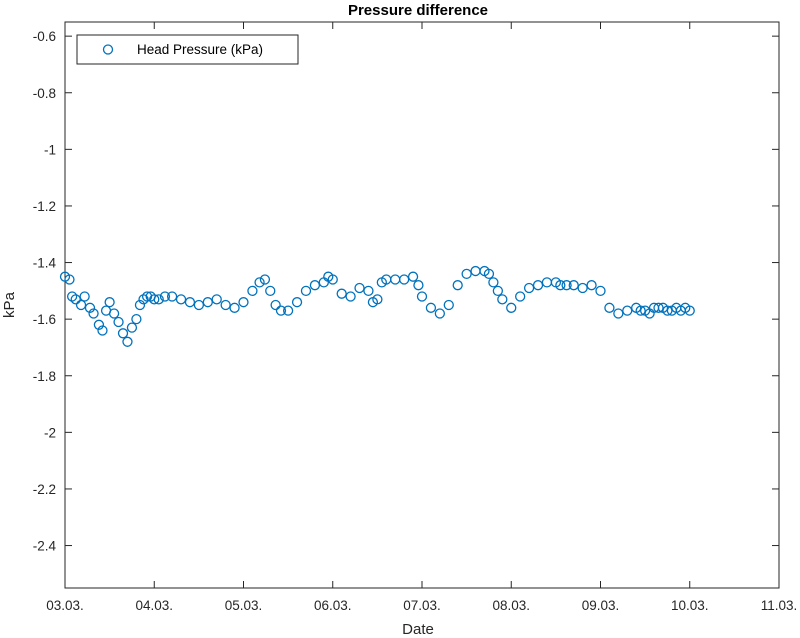 The image size is (800, 638). What do you see at coordinates (44, 206) in the screenshot?
I see `y-tick-label: -1.2` at bounding box center [44, 206].